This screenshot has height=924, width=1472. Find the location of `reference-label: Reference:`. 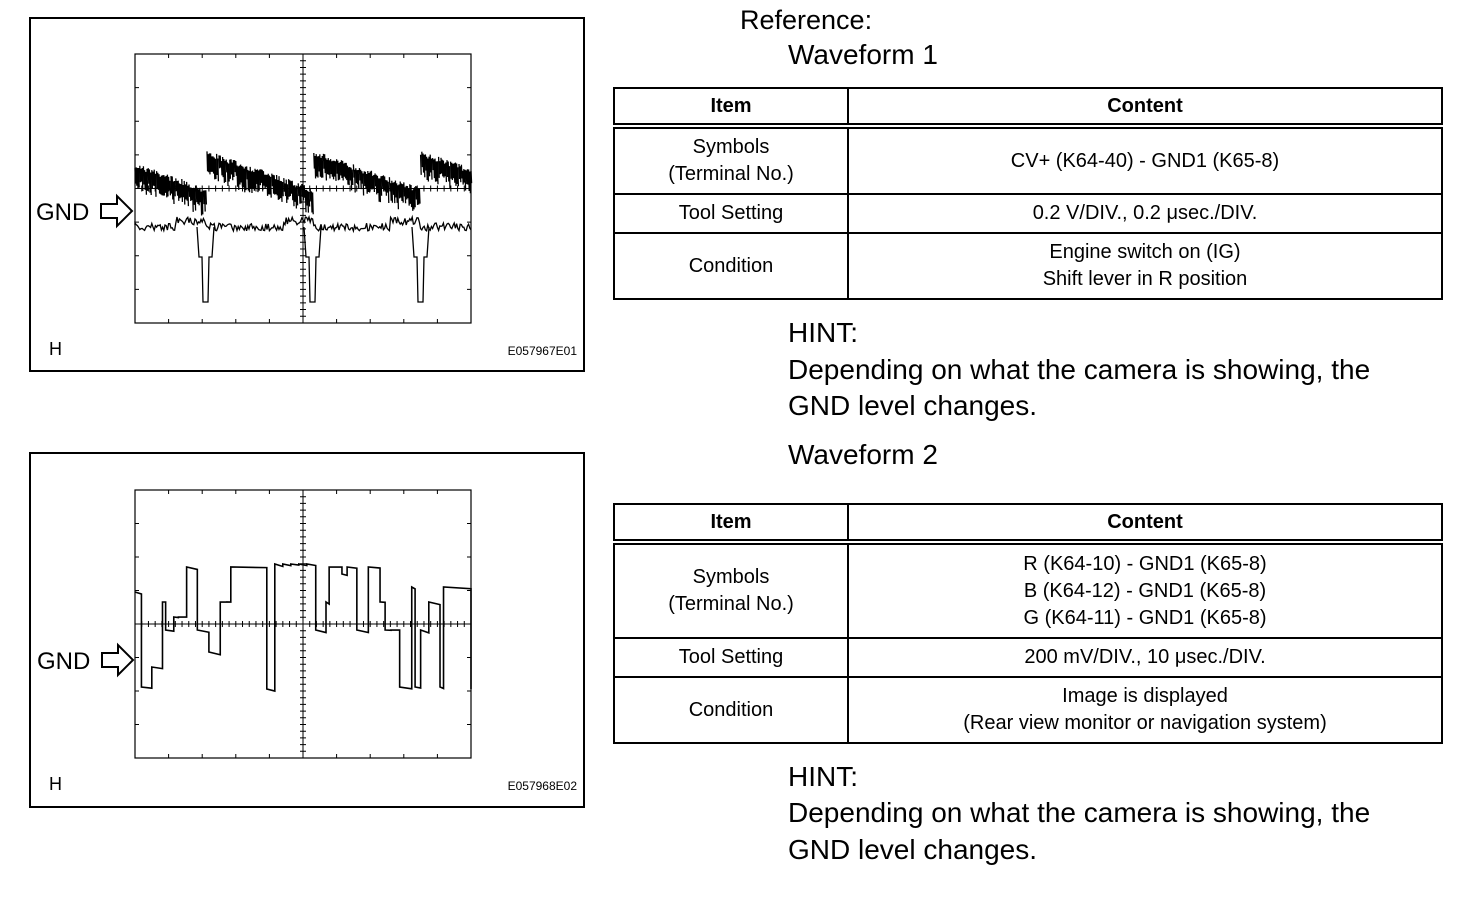

reference-label: Reference: is located at coordinates (806, 20).